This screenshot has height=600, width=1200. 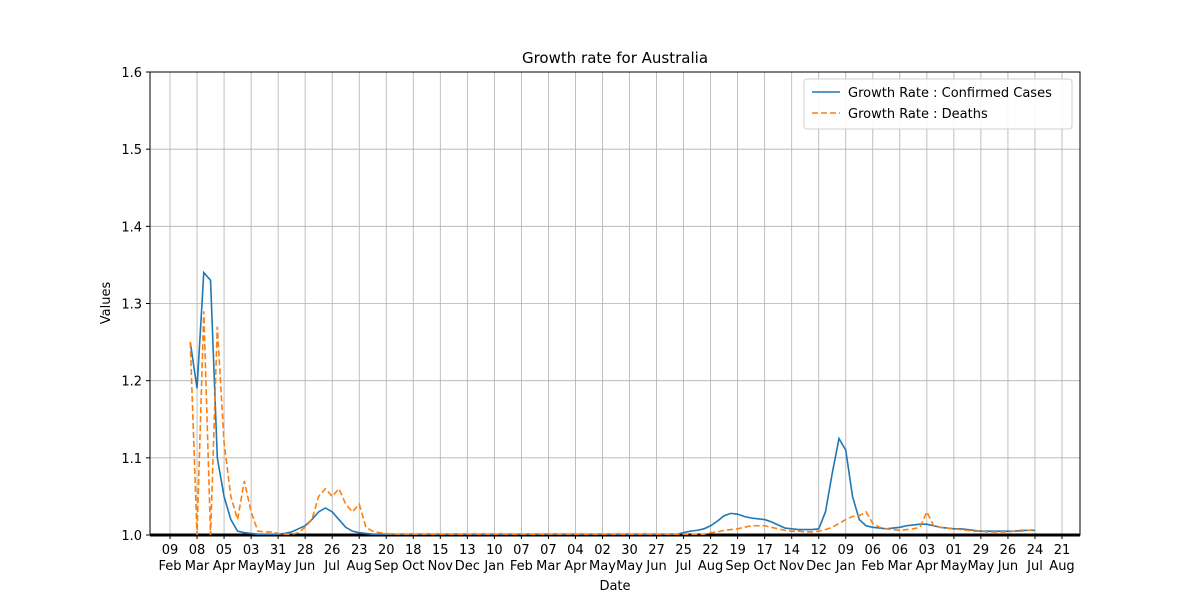 I want to click on x-tick-label: 08 Mar, so click(x=197, y=558).